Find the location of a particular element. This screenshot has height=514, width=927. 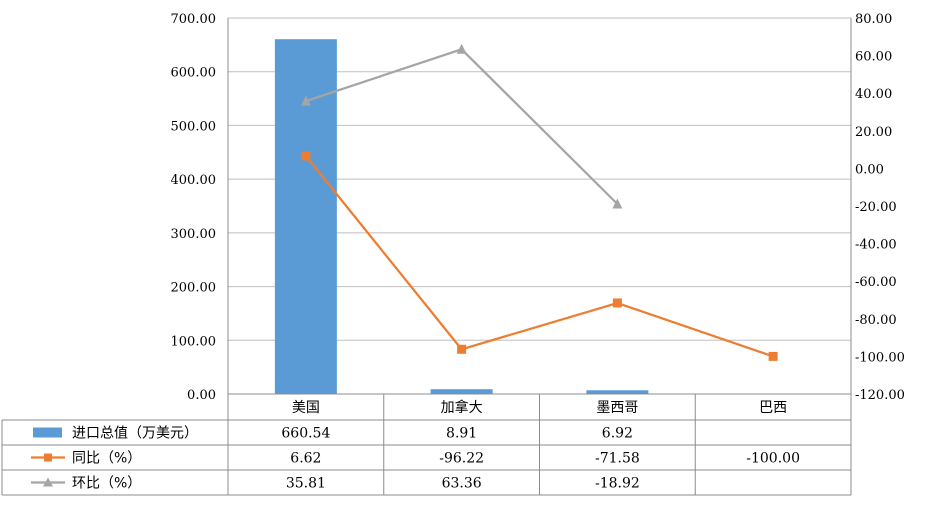

right-axis-tick-label: 60.00 is located at coordinates (873, 57).